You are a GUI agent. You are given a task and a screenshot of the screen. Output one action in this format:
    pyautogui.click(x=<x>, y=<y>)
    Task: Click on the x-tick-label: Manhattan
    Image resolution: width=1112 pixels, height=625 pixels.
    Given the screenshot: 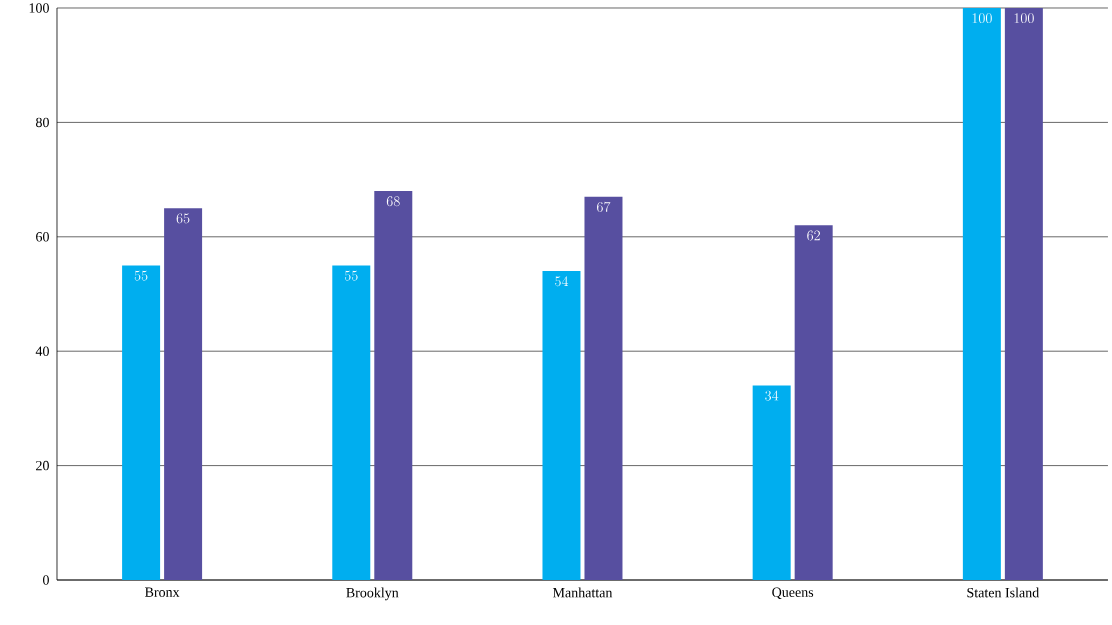 What is the action you would take?
    pyautogui.click(x=582, y=592)
    